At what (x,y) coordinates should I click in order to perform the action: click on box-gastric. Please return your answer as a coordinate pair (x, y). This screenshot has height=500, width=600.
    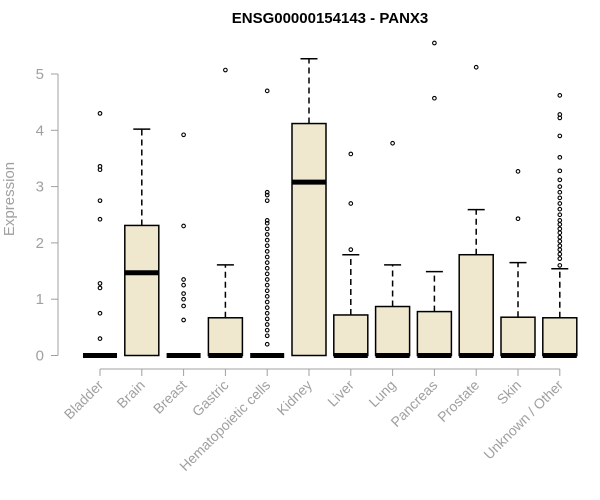
    Looking at the image, I should click on (225, 212).